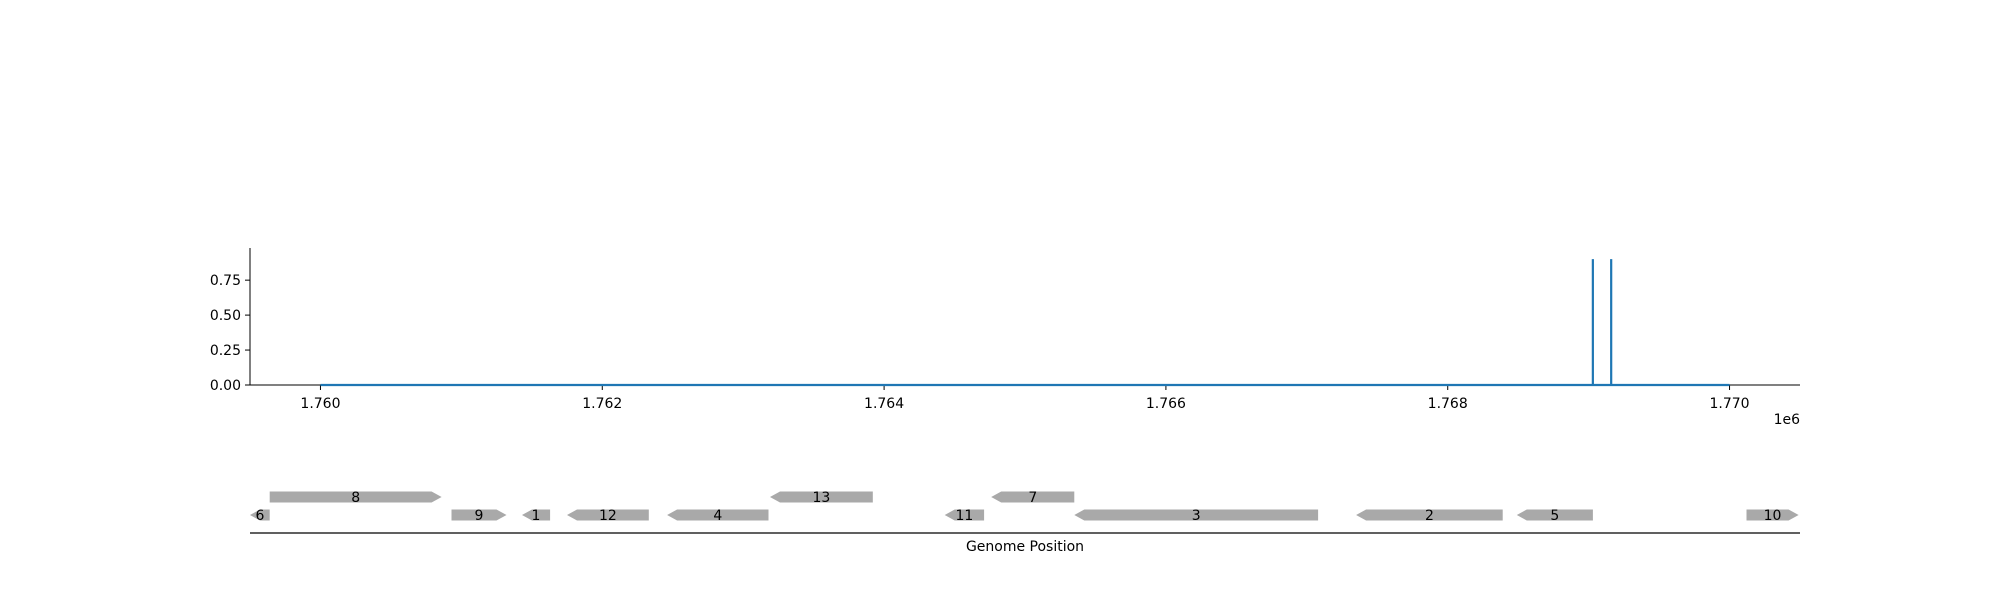 This screenshot has height=600, width=2000. Describe the element at coordinates (1729, 404) in the screenshot. I see `x-tick-label: 1.770` at that location.